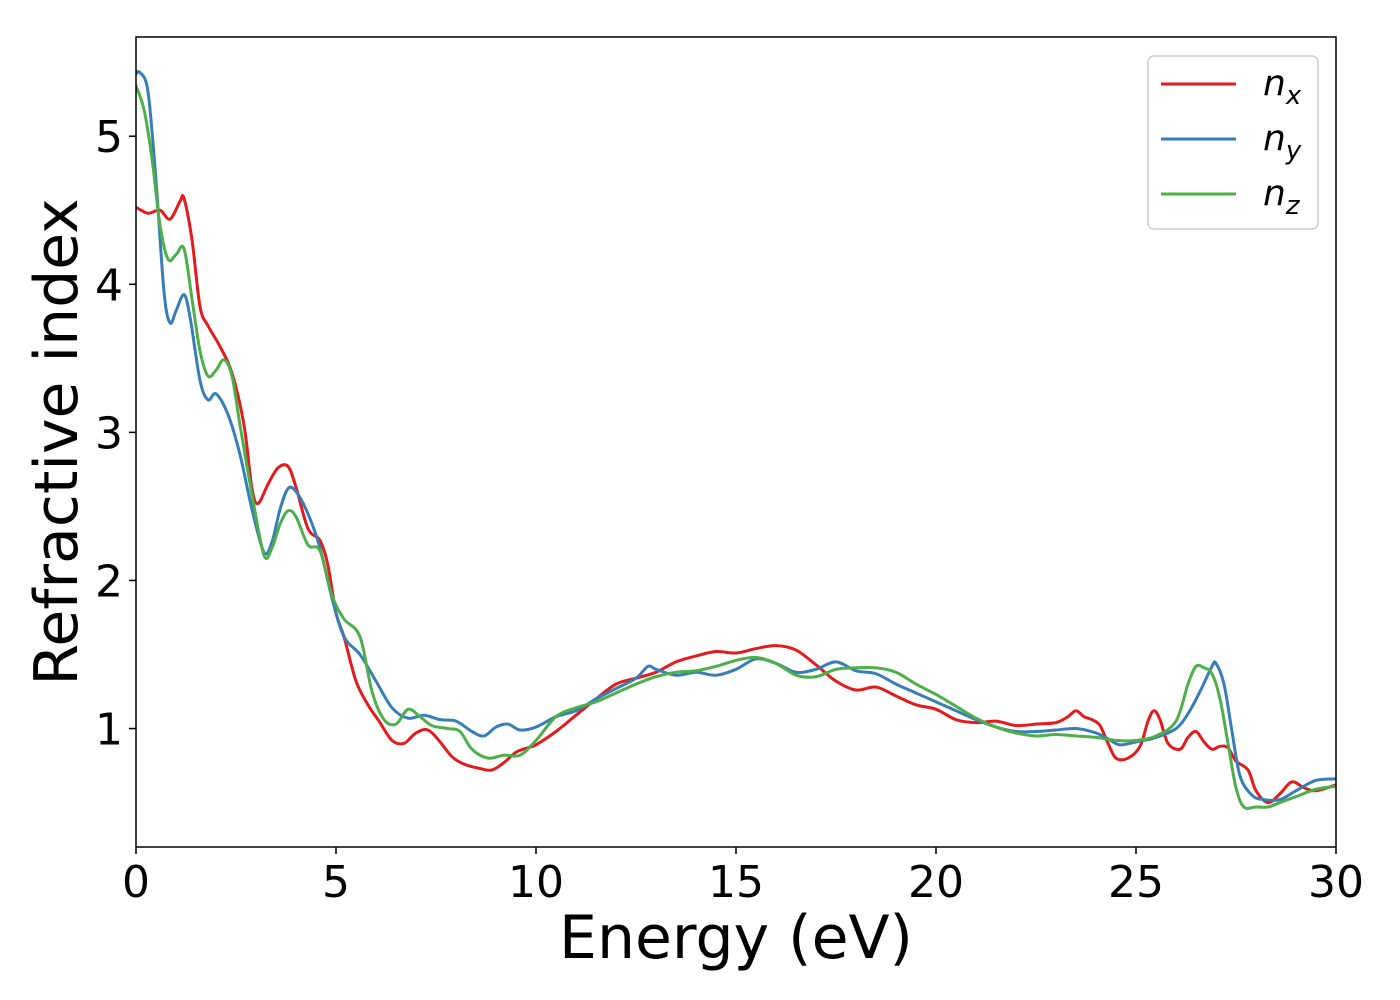 The image size is (1400, 1000). Describe the element at coordinates (109, 581) in the screenshot. I see `y-tick-label: 2` at that location.